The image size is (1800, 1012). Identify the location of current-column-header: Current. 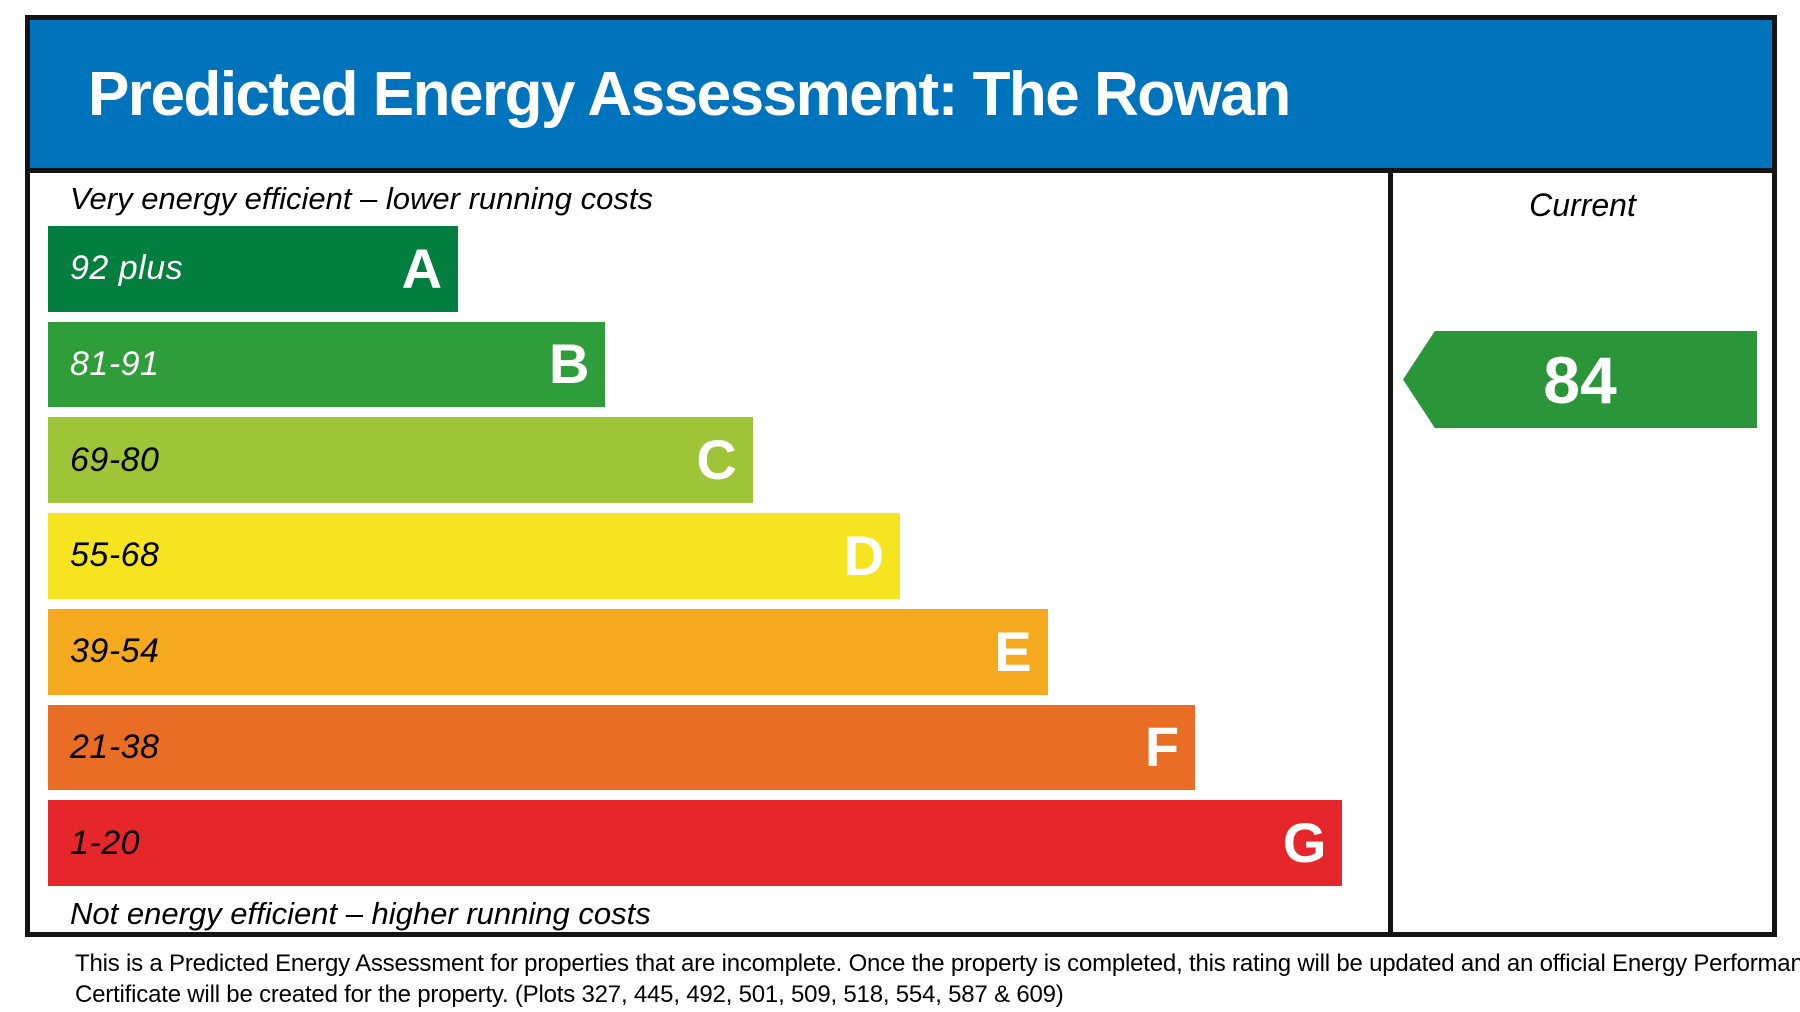
(1582, 205).